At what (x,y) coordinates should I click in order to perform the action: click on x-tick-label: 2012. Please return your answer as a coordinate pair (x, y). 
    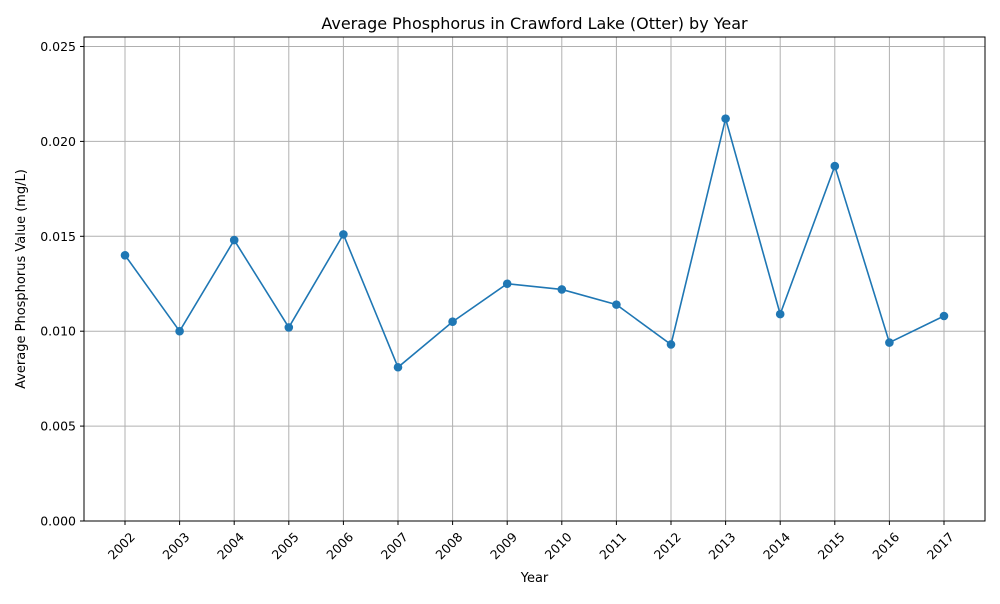
    Looking at the image, I should click on (667, 545).